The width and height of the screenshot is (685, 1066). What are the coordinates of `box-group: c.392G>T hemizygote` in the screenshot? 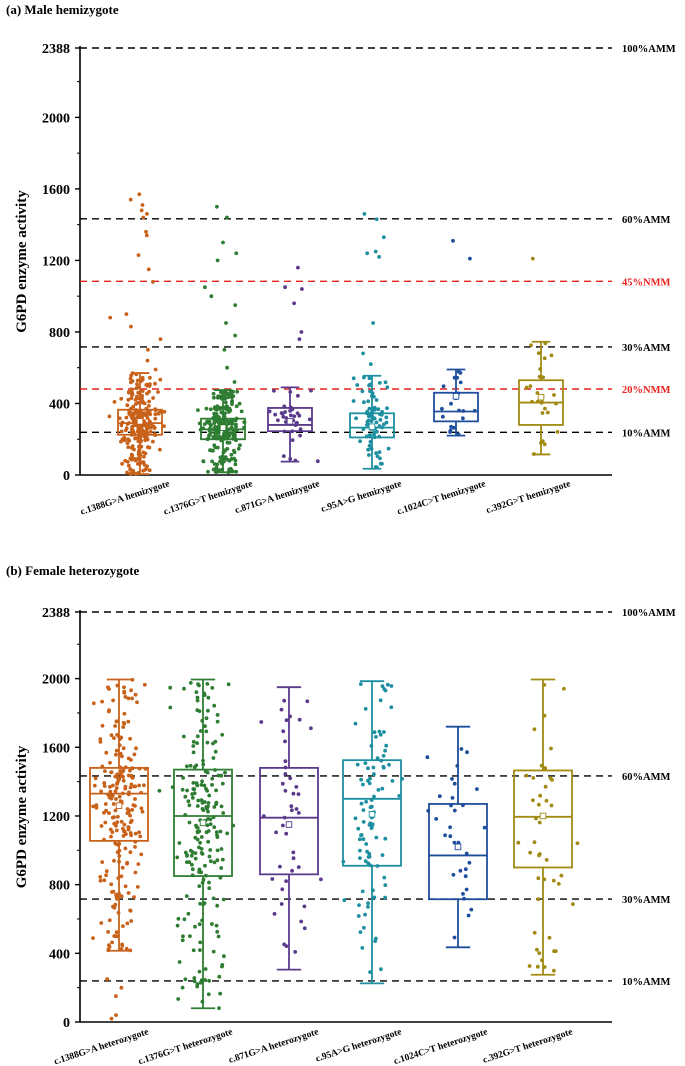 It's located at (528, 386).